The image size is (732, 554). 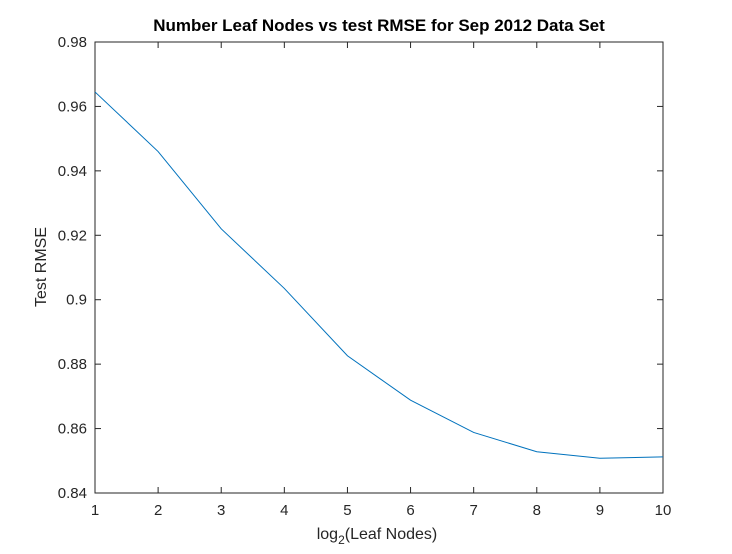 I want to click on x-axis-label-prefix: log, so click(x=327, y=534).